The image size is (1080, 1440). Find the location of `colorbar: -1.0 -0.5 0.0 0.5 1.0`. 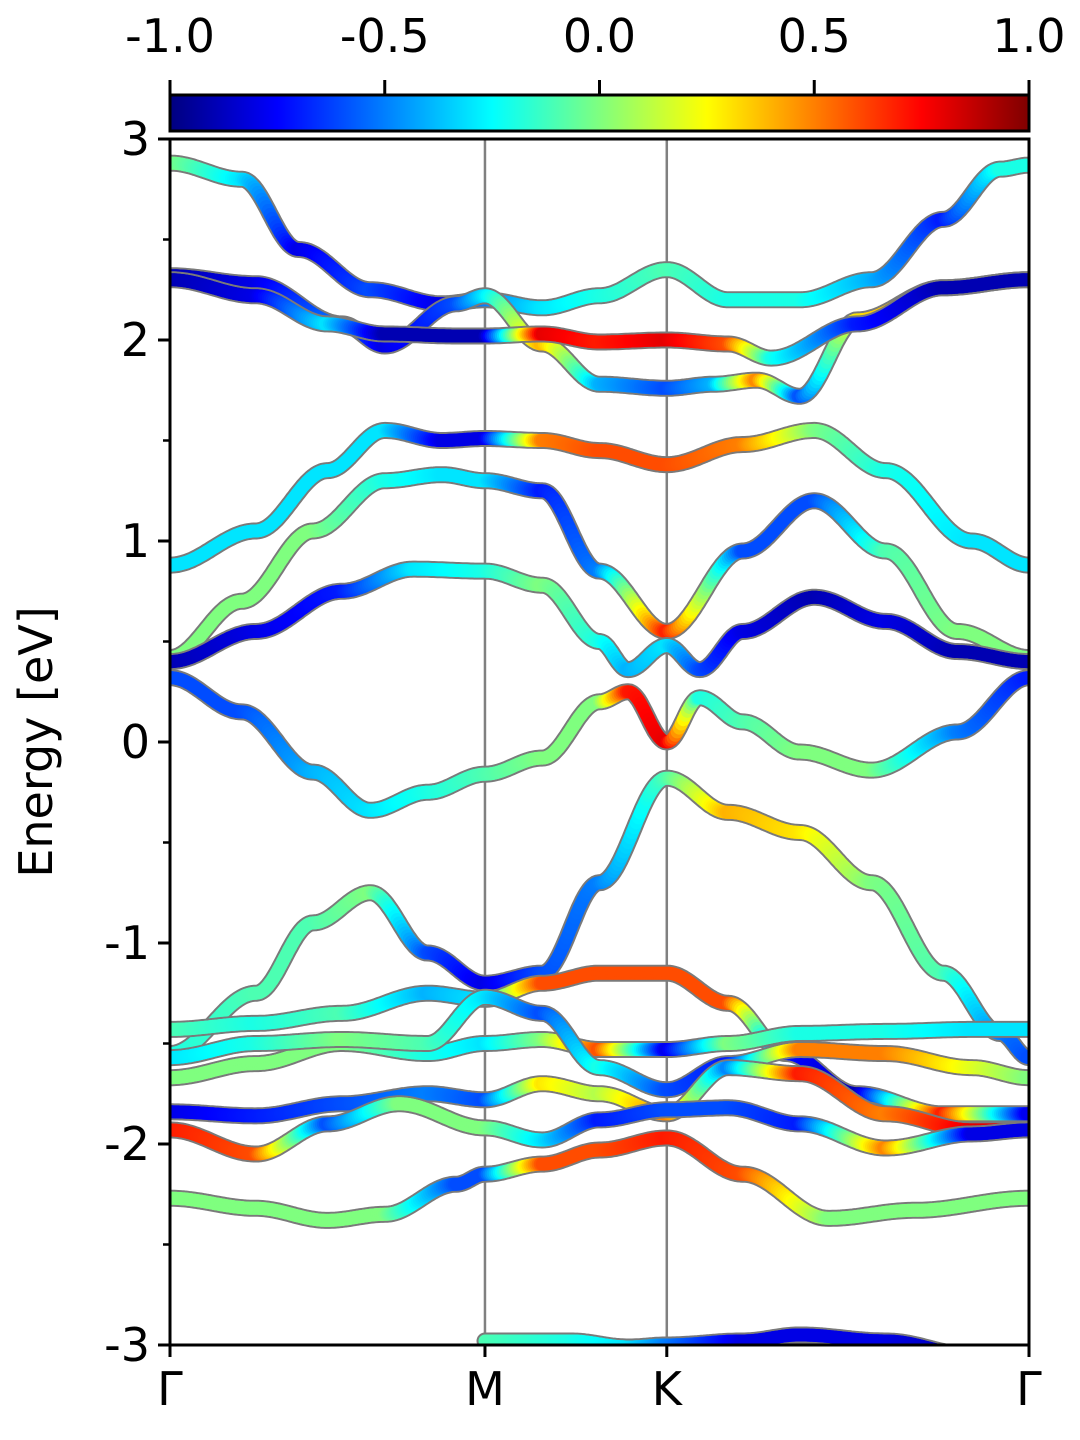

colorbar: -1.0 -0.5 0.0 0.5 1.0 is located at coordinates (595, 71).